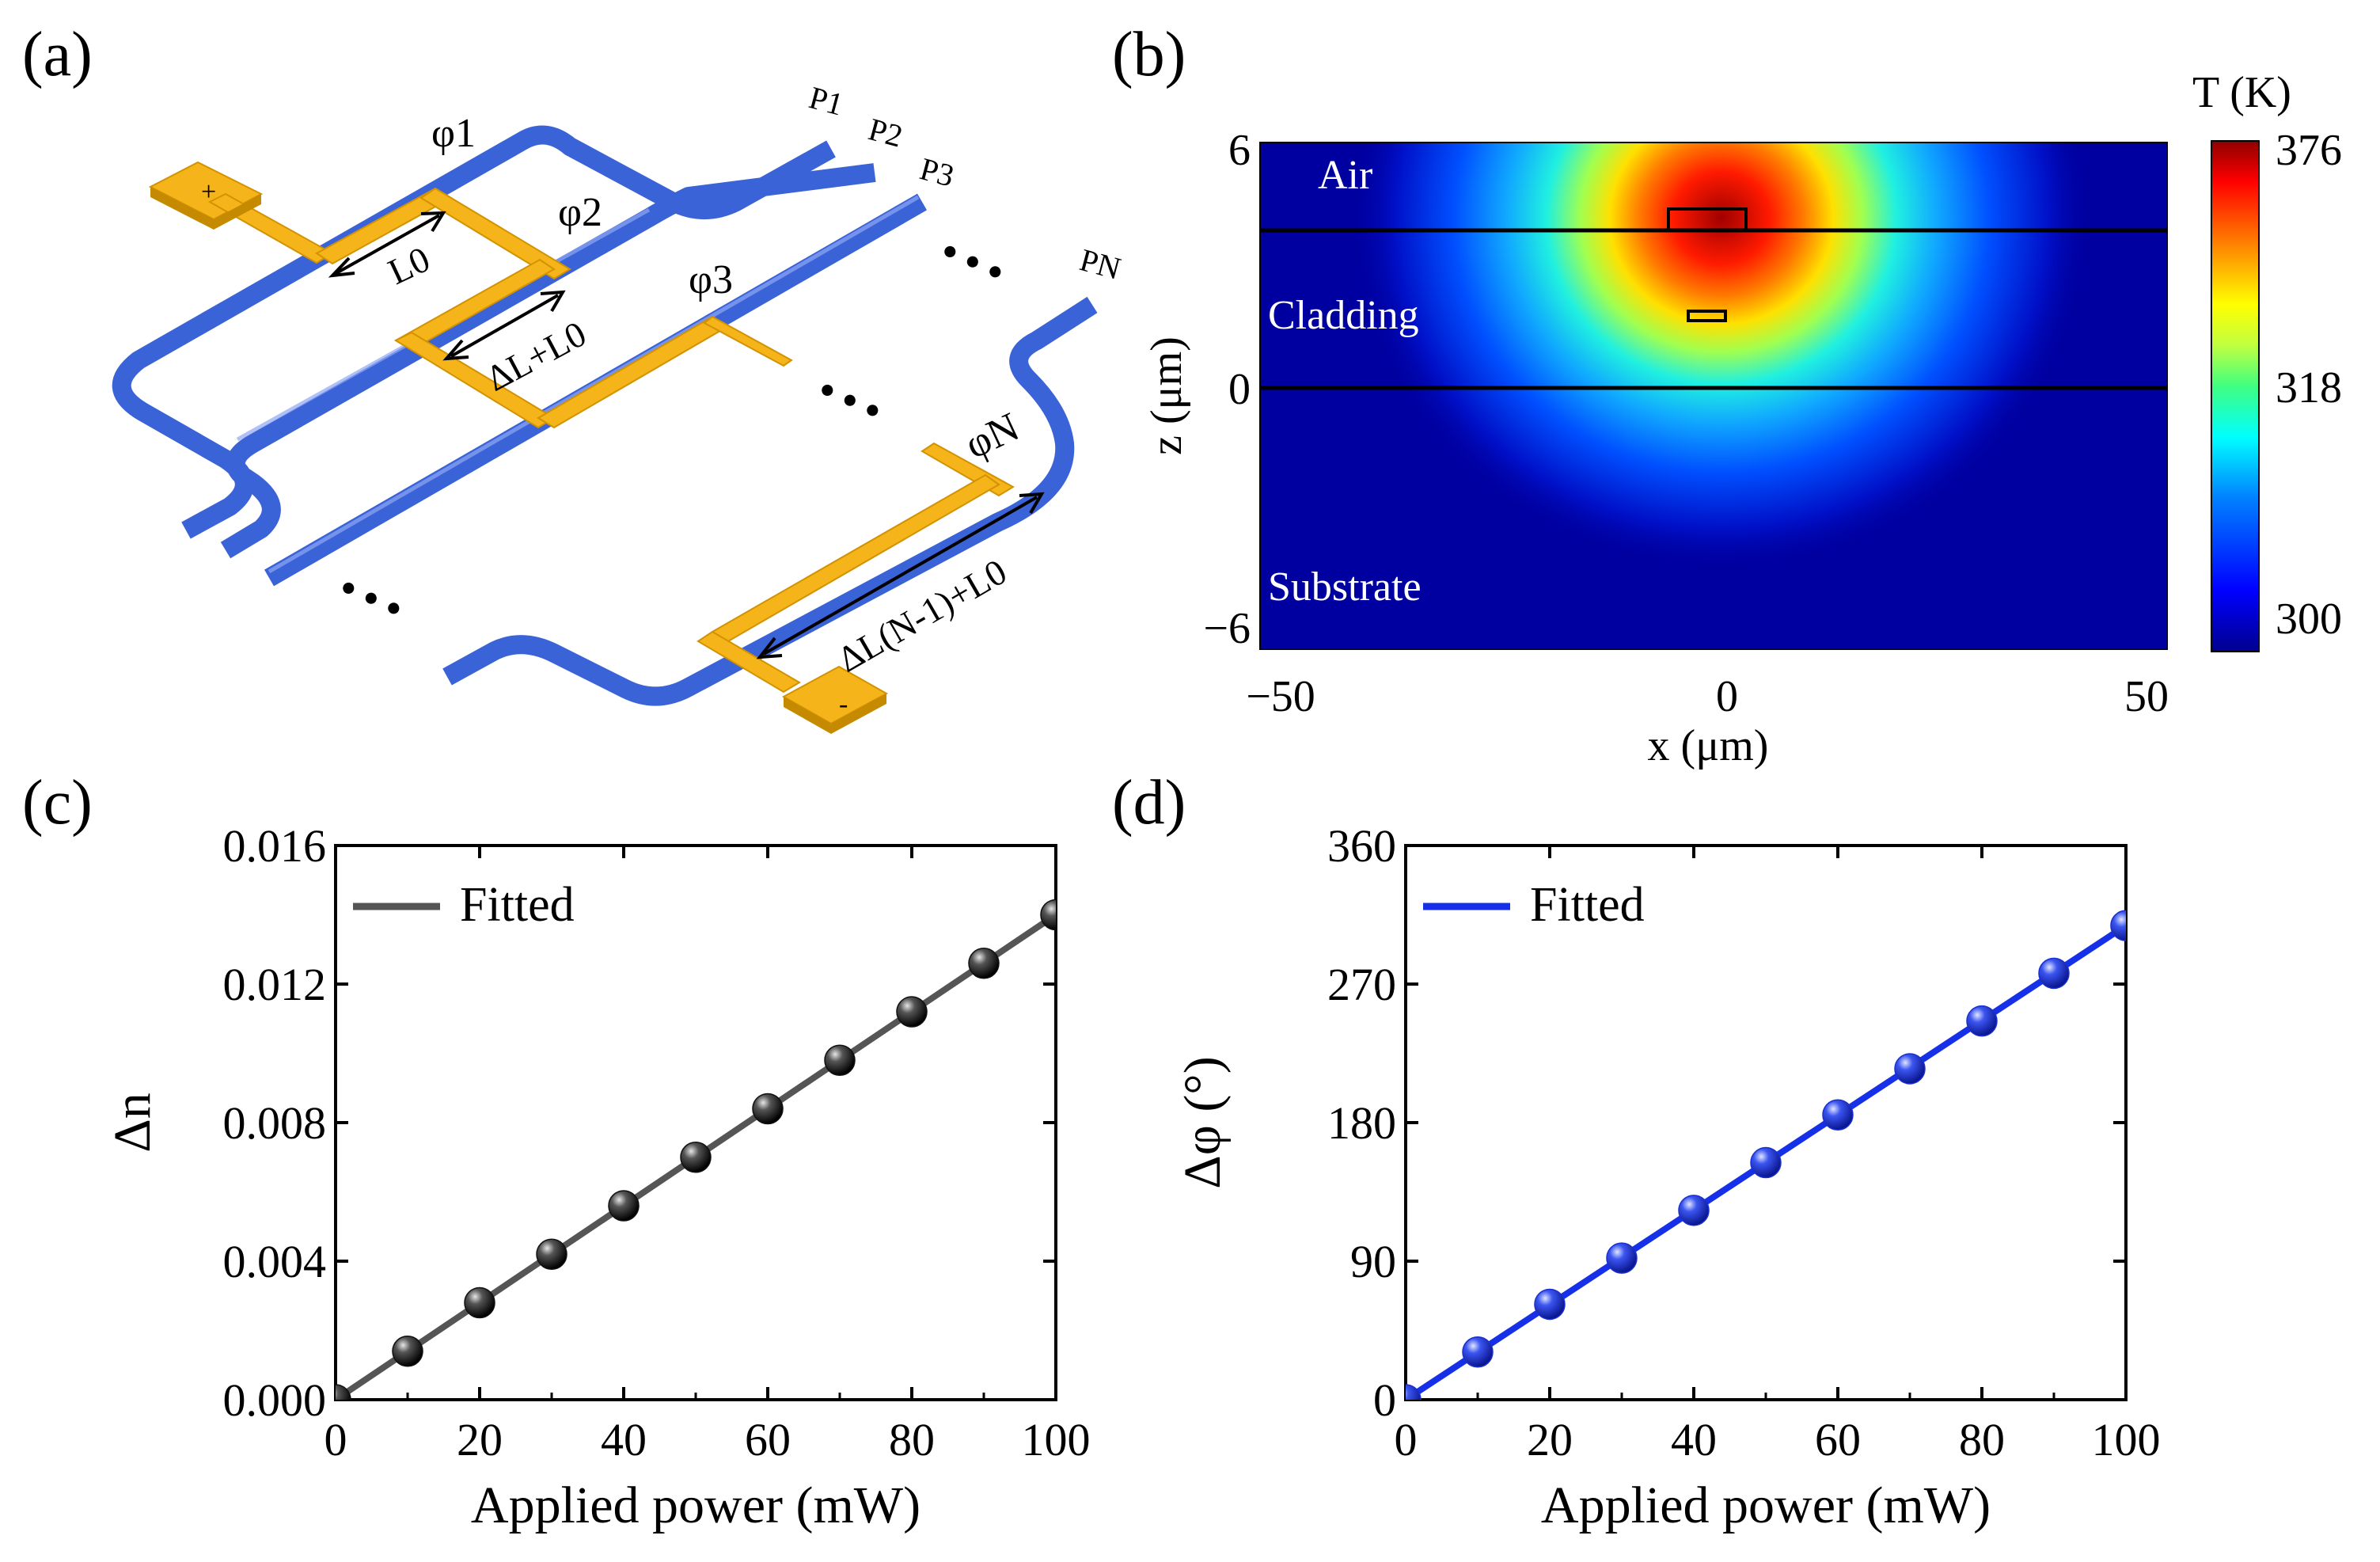  What do you see at coordinates (1239, 389) in the screenshot?
I see `ytick-0: 0` at bounding box center [1239, 389].